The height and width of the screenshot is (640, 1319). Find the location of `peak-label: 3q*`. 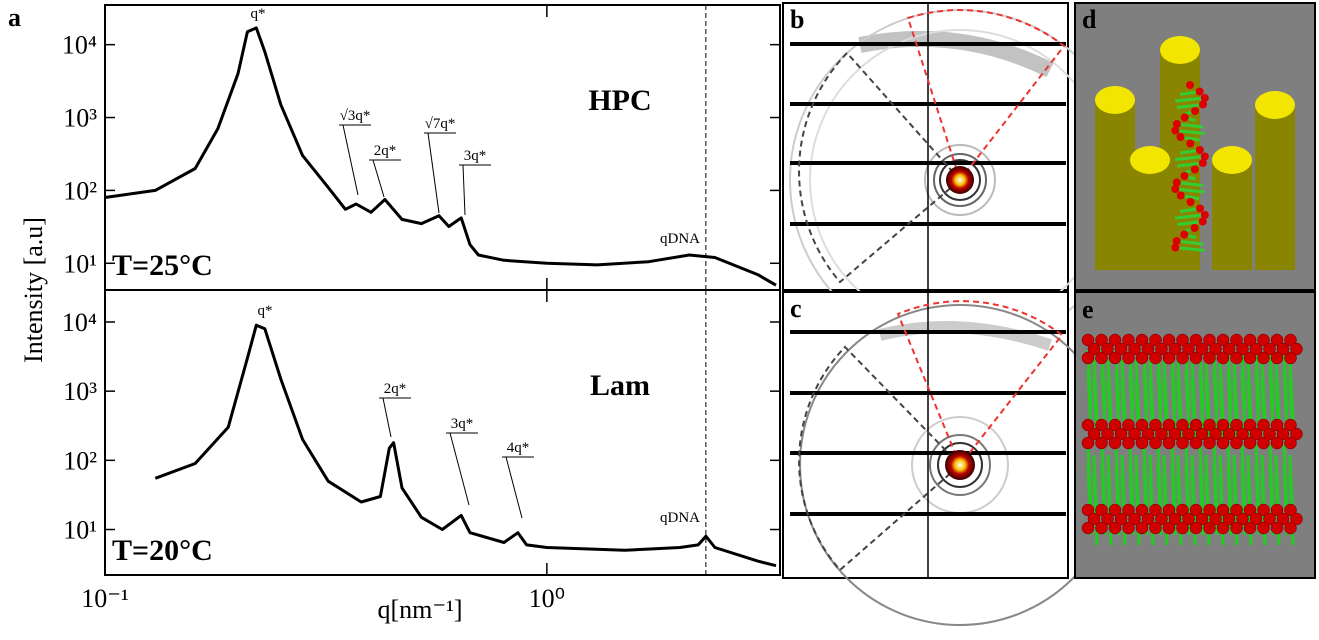

peak-label: 3q* is located at coordinates (462, 424).